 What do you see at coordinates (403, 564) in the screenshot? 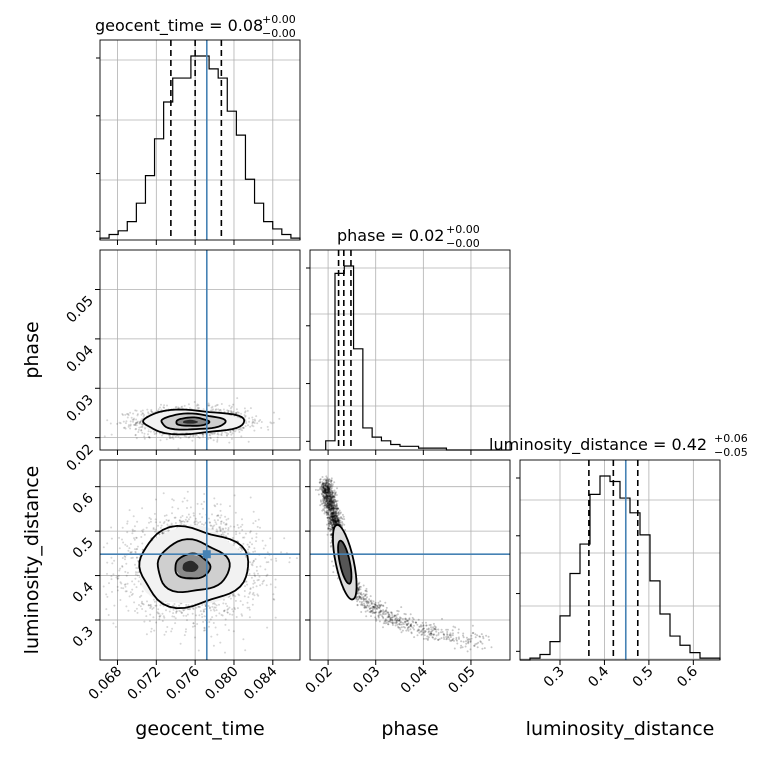
I see `p21-samples` at bounding box center [403, 564].